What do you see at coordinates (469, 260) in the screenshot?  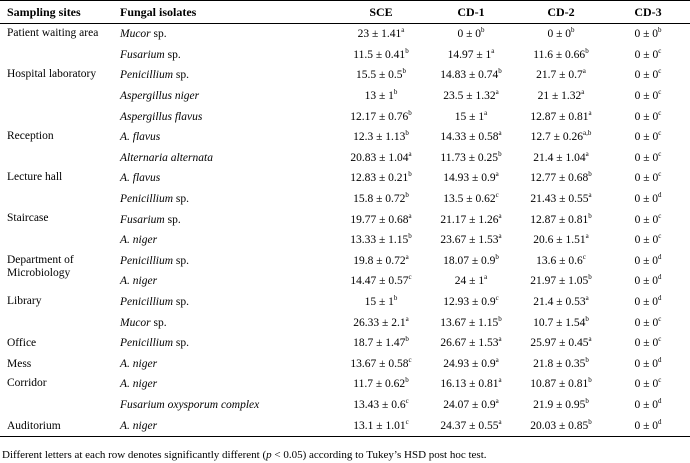 I see `cd1-value: 18.07 ± 0.9` at bounding box center [469, 260].